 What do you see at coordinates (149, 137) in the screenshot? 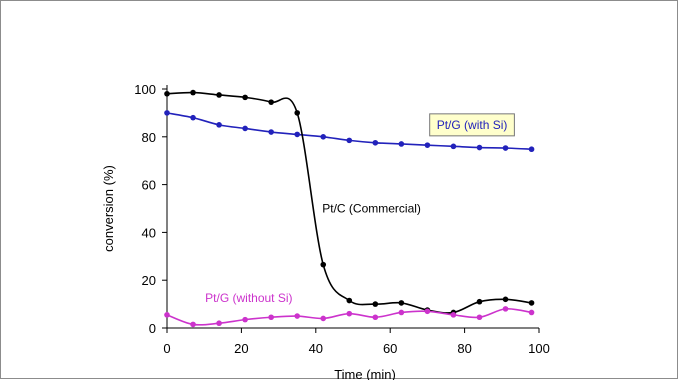
I see `y-tick-label: 80` at bounding box center [149, 137].